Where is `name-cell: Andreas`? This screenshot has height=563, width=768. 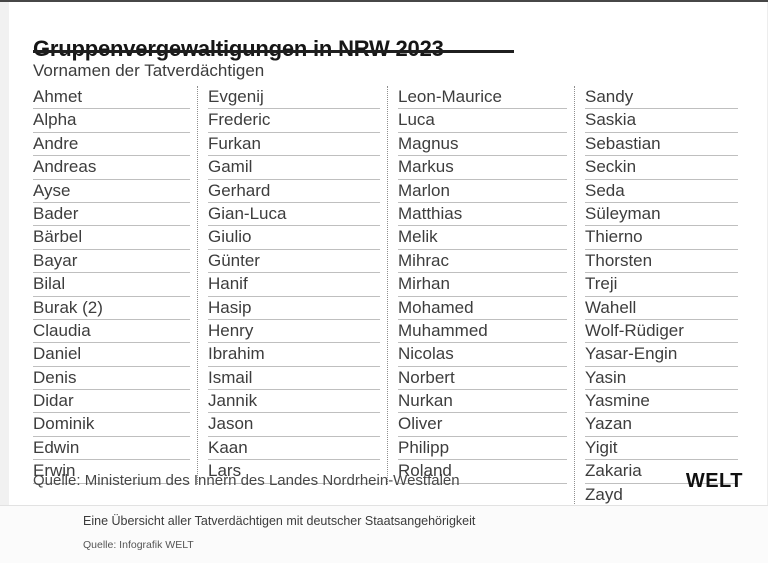
name-cell: Andreas is located at coordinates (111, 168).